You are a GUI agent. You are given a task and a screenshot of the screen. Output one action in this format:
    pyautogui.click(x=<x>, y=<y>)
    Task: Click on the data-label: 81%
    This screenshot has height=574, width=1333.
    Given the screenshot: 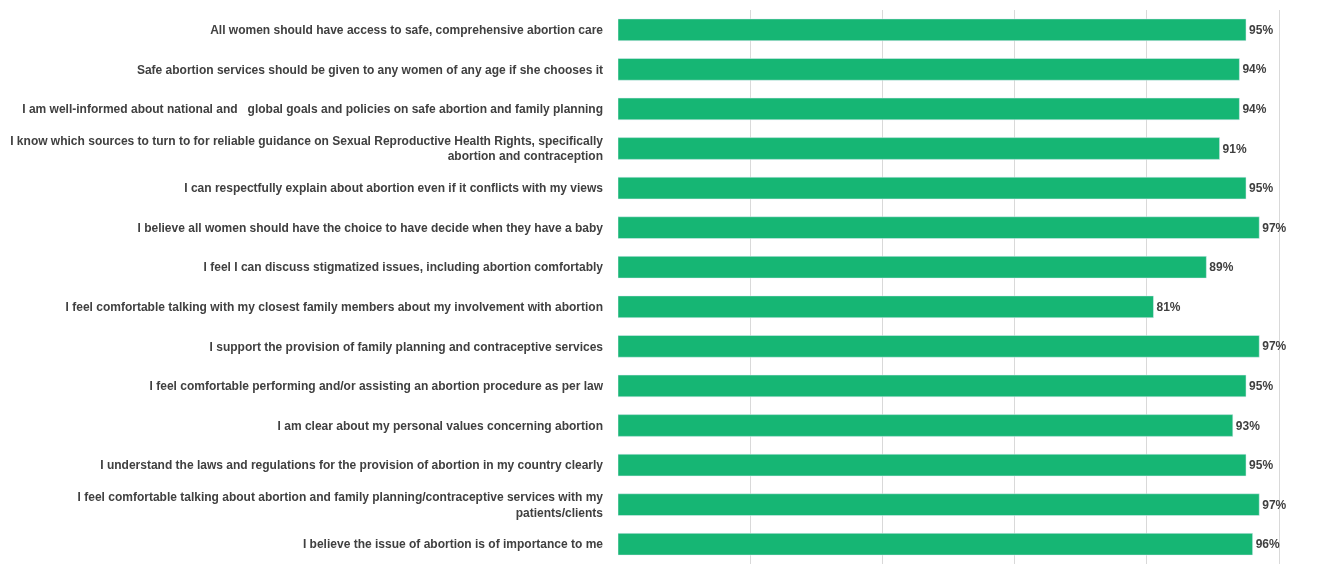 What is the action you would take?
    pyautogui.click(x=1168, y=306)
    